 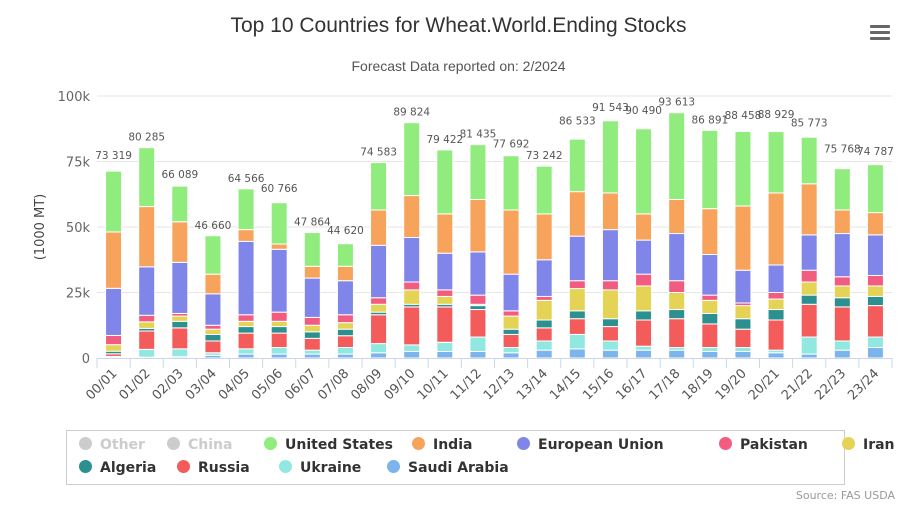 What do you see at coordinates (199, 445) in the screenshot?
I see `legend-item-china: China` at bounding box center [199, 445].